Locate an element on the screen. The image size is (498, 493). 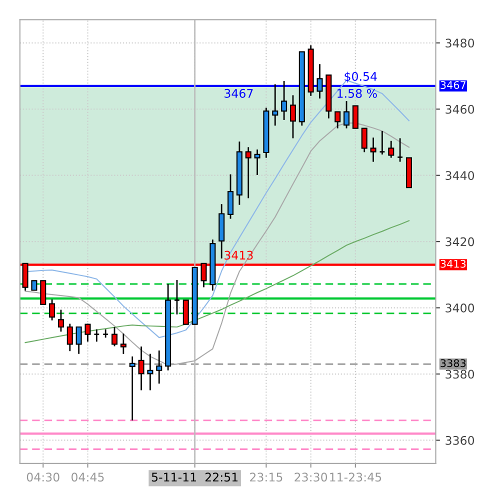
ref-line-label: 3383 is located at coordinates (453, 363).